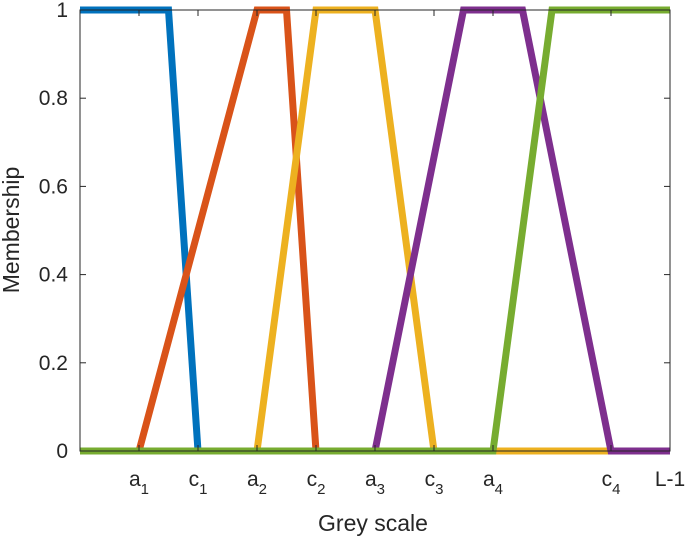  I want to click on y-tick-label: 0.8, so click(53, 98).